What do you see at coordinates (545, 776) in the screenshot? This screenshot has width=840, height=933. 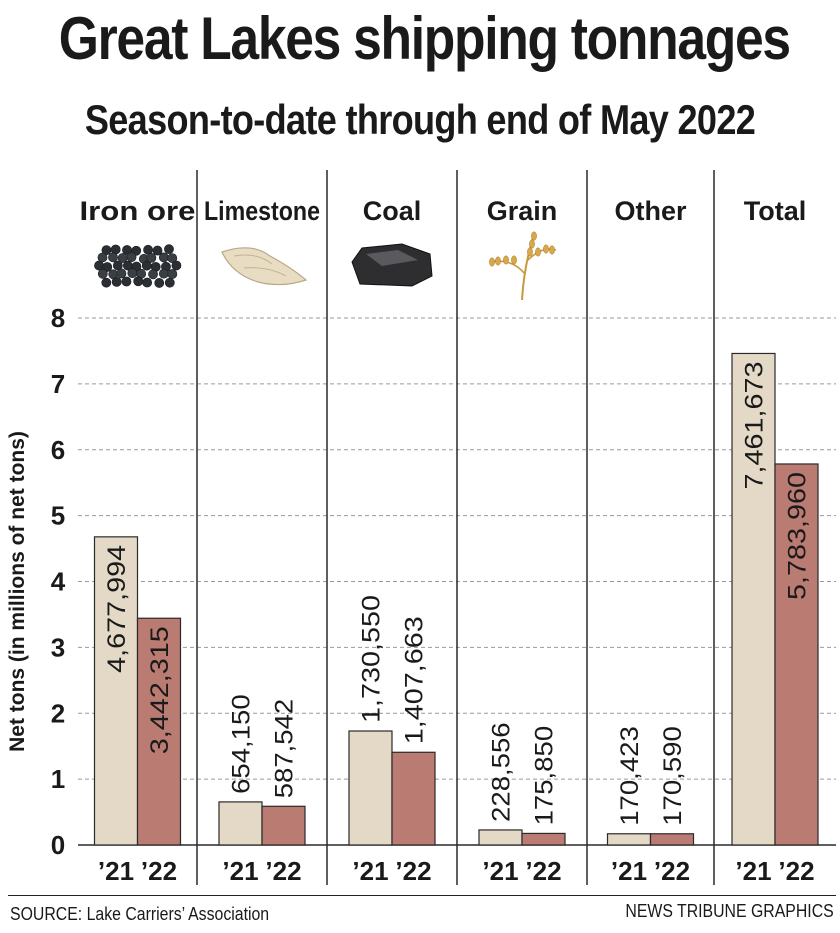 I see `data-label: 175,850` at bounding box center [545, 776].